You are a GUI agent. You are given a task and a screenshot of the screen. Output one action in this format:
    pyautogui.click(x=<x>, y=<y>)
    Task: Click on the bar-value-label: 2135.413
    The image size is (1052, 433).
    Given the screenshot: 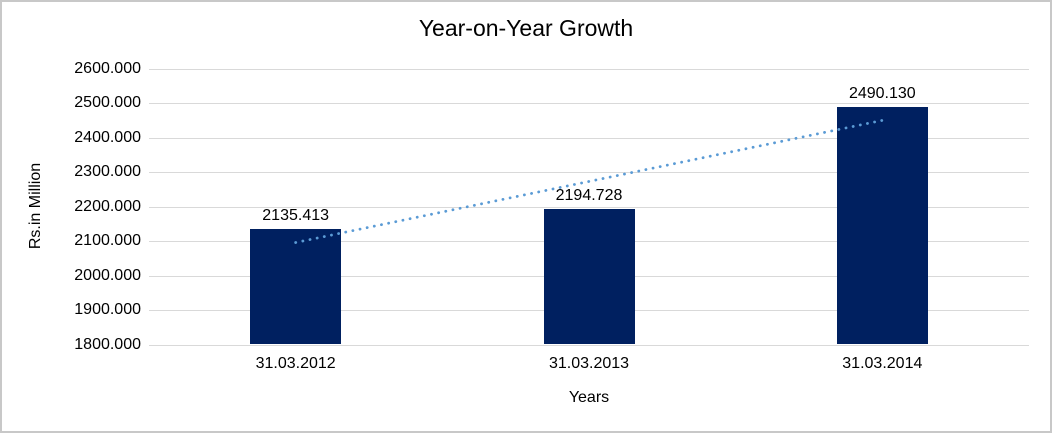 What is the action you would take?
    pyautogui.click(x=296, y=215)
    